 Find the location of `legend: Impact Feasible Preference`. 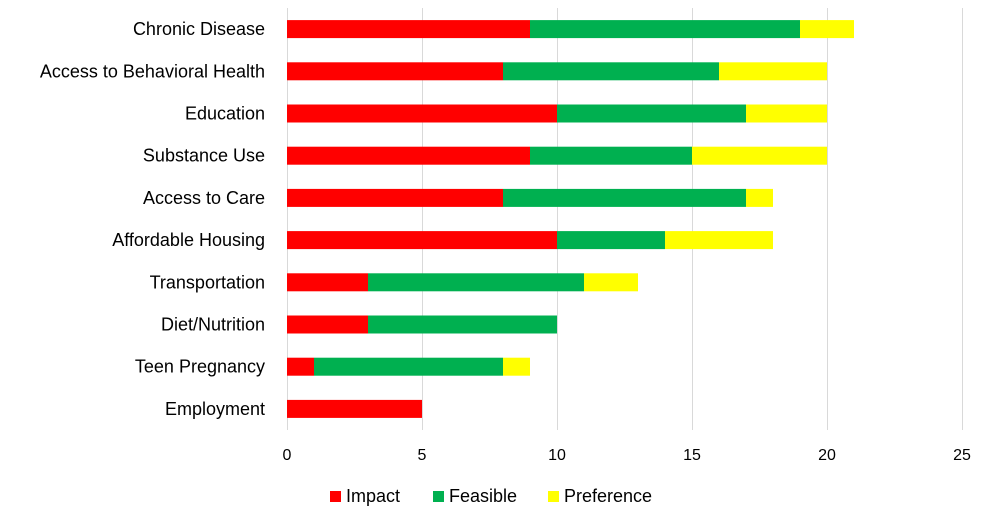

legend: Impact Feasible Preference is located at coordinates (491, 496).